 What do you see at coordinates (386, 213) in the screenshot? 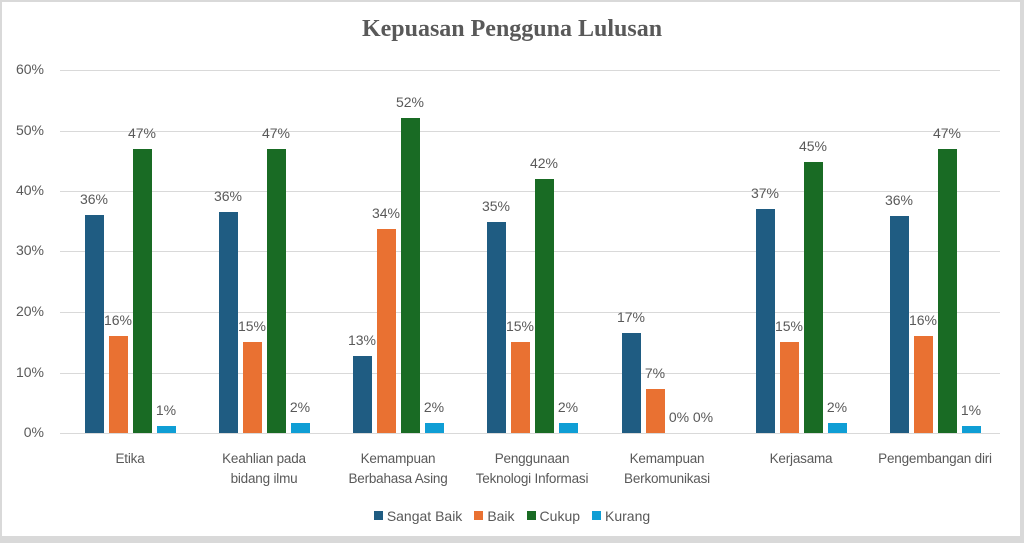
I see `data-label: 34%` at bounding box center [386, 213].